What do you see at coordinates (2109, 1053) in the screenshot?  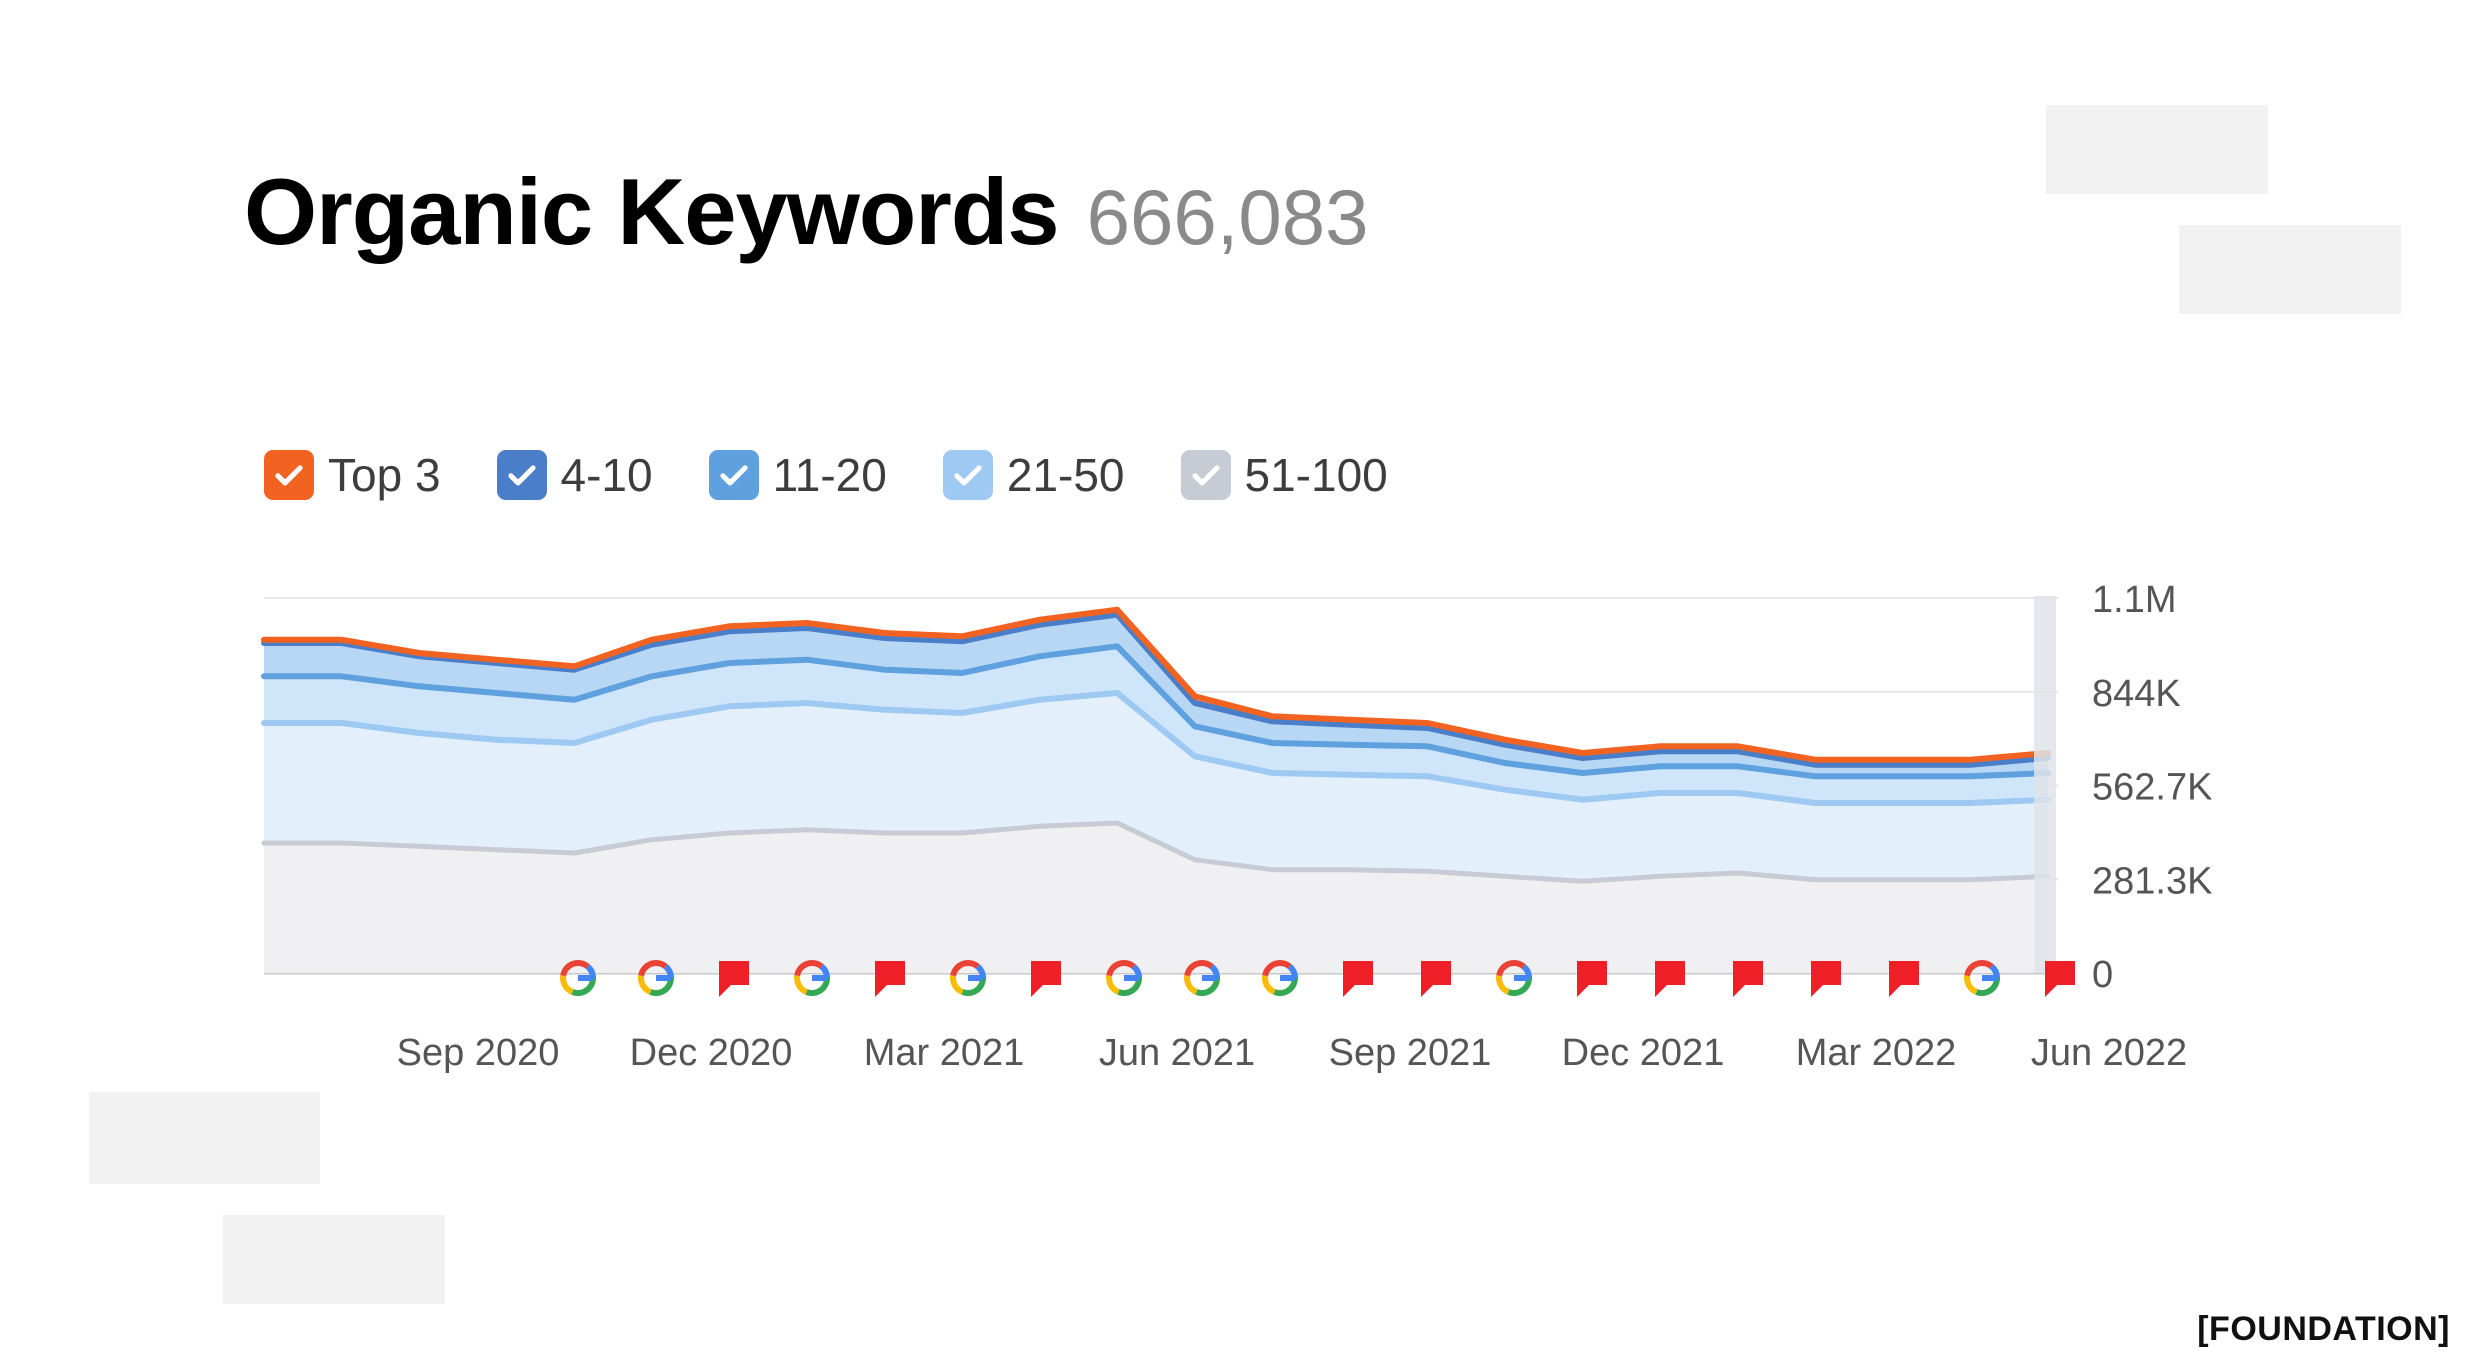 I see `x-tick-label: Jun 2022` at bounding box center [2109, 1053].